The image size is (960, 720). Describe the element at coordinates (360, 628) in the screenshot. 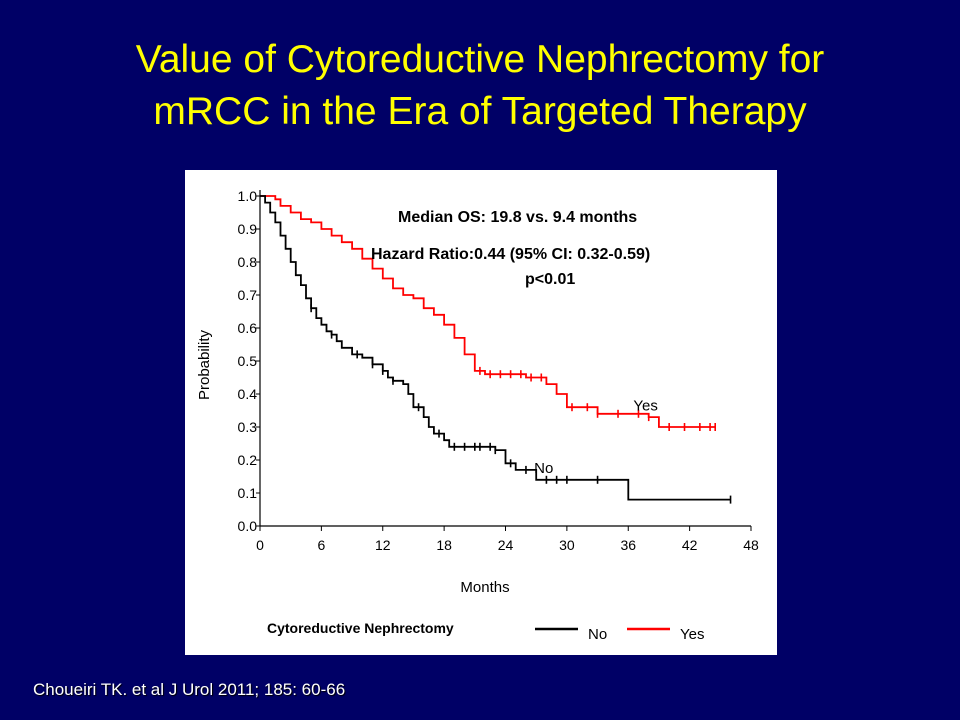

I see `legend-title: Cytoreductive Nephrectomy` at that location.